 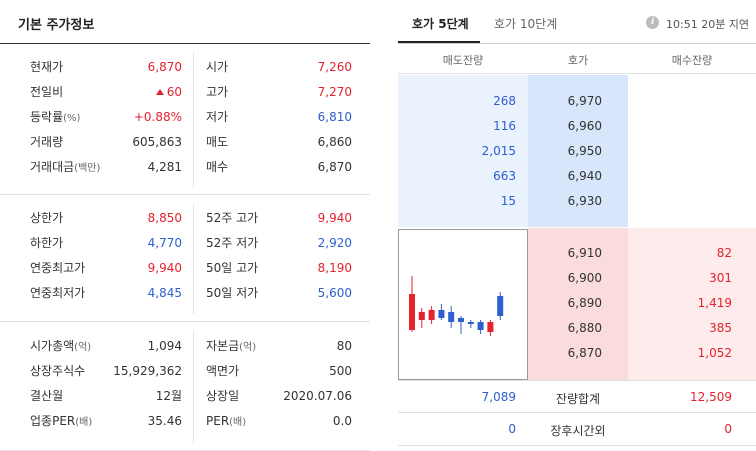 I want to click on info-label: 등락률(%), so click(x=55, y=117).